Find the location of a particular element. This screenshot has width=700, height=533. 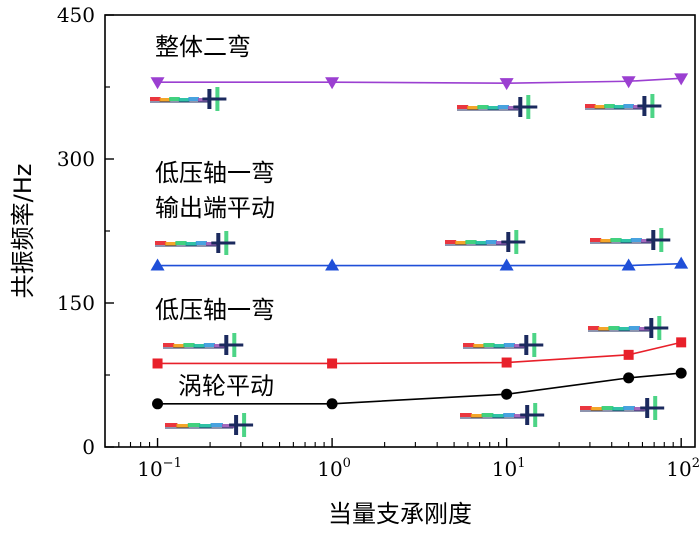

x-tick-label: 10² is located at coordinates (683, 468).